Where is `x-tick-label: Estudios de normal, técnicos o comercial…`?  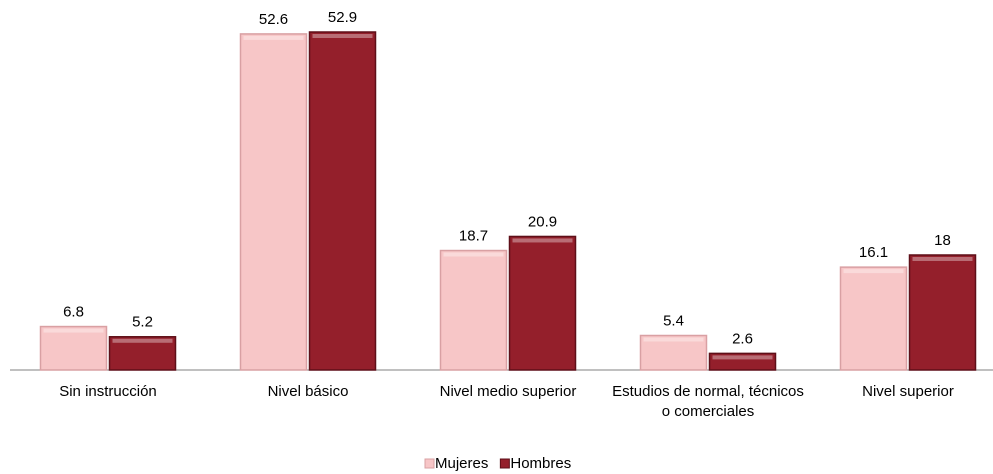 x-tick-label: Estudios de normal, técnicos o comercial… is located at coordinates (708, 401).